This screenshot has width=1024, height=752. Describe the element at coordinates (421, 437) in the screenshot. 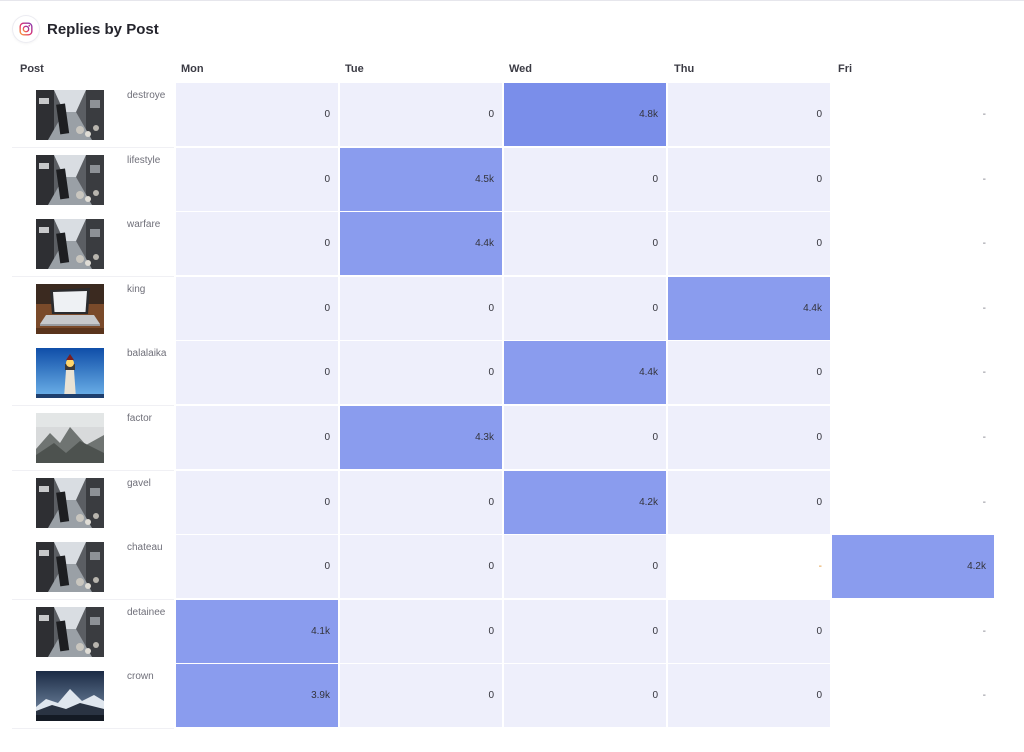

I see `heatmap-cell-tue: 4.3k` at that location.